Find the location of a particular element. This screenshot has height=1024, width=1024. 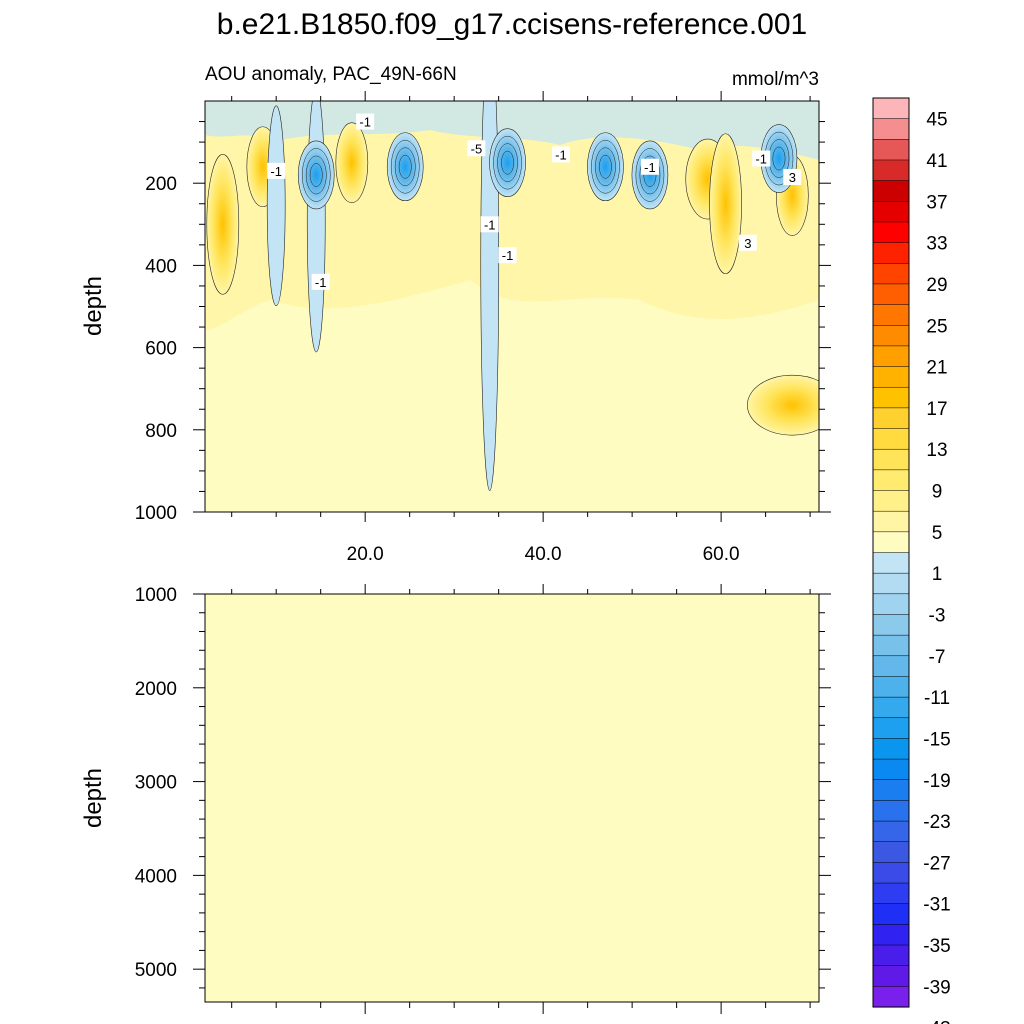

colorbar-label: 33 is located at coordinates (936, 244).